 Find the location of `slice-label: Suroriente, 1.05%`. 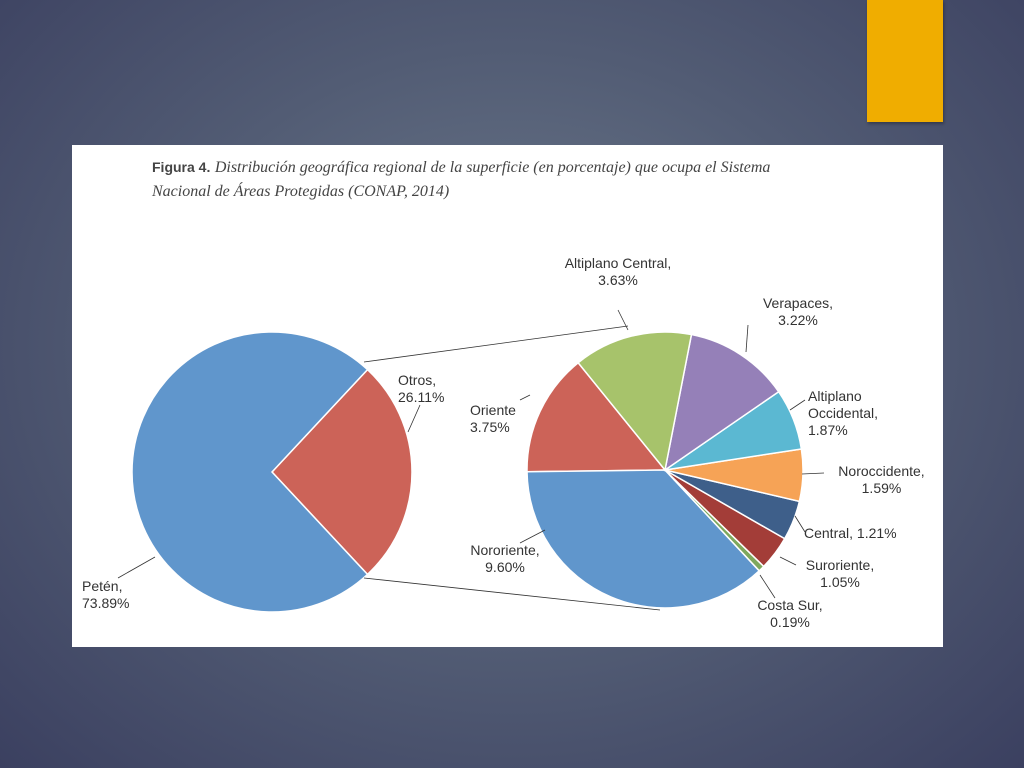

slice-label: Suroriente, 1.05% is located at coordinates (840, 574).